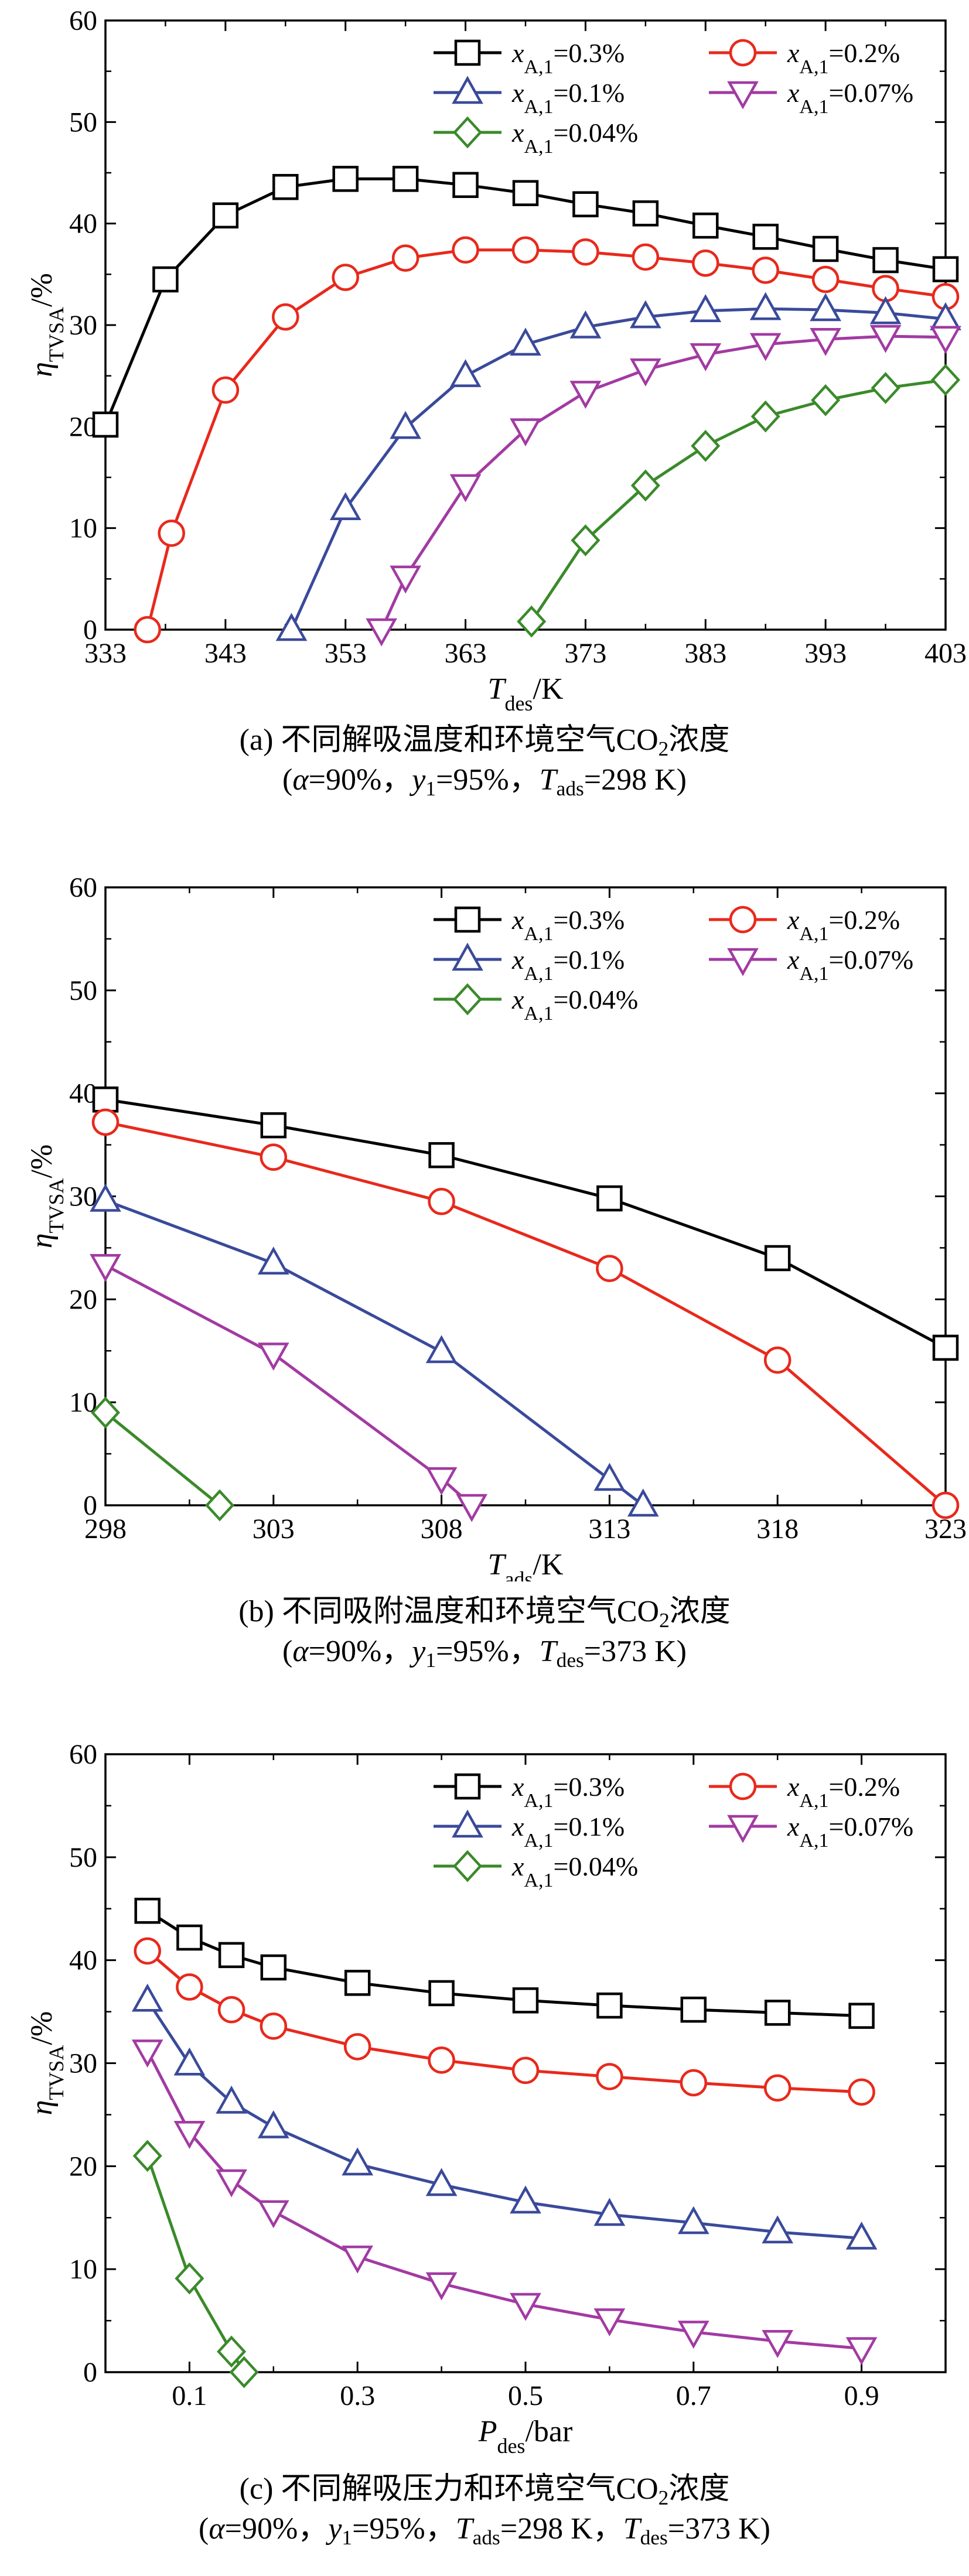 This screenshot has width=969, height=2576. I want to click on legend-label: xA,1=0.3%, so click(568, 58).